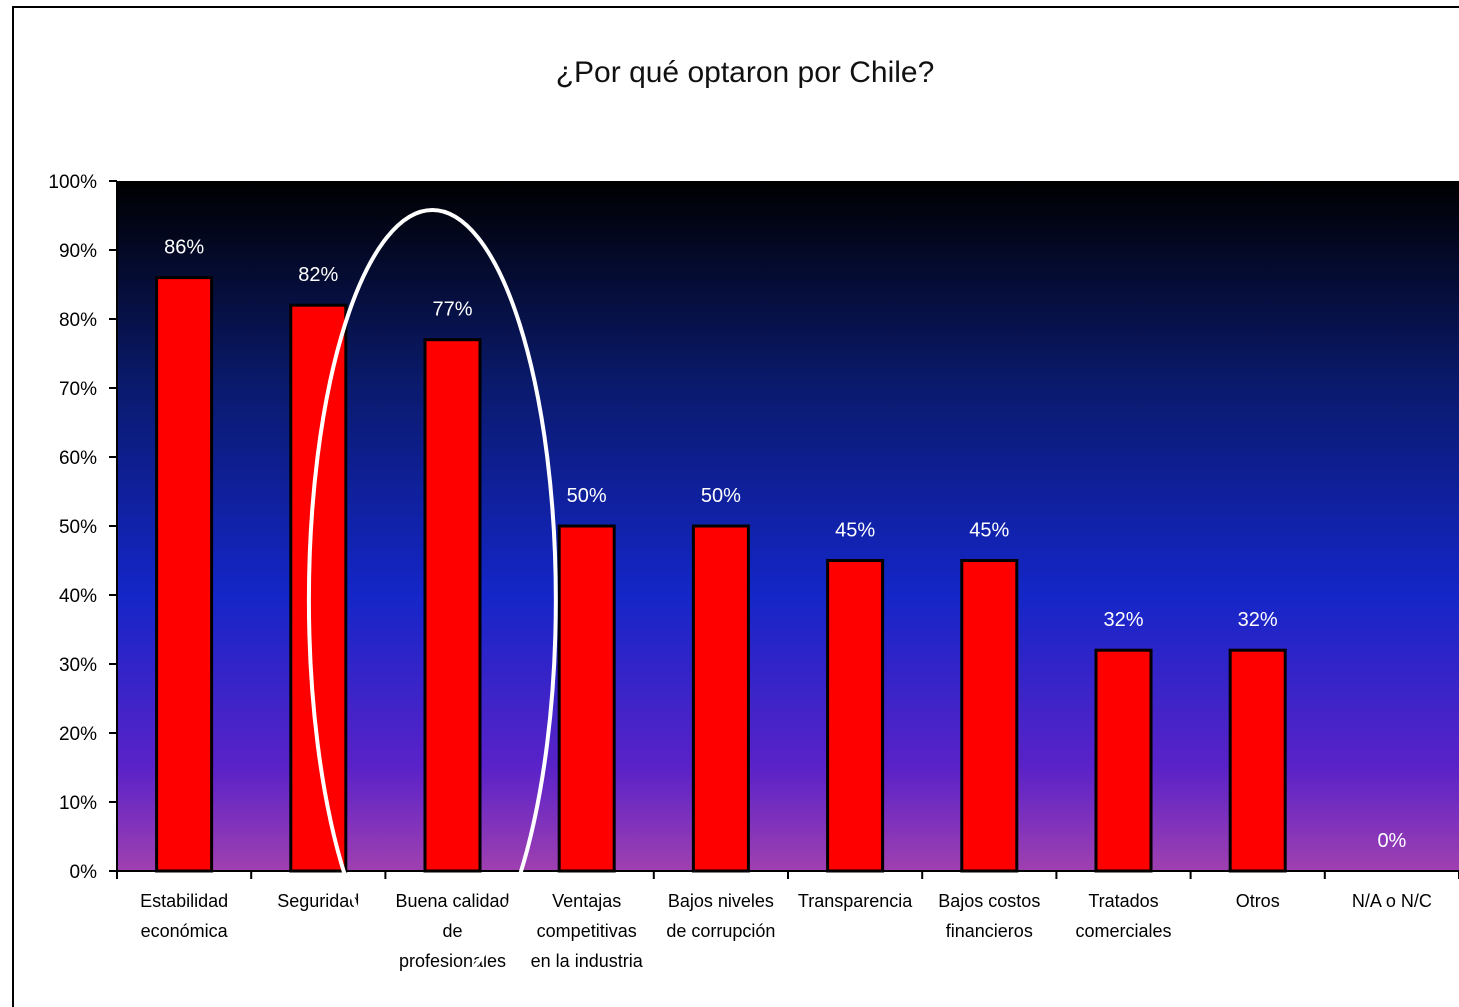 Image resolution: width=1459 pixels, height=1007 pixels. Describe the element at coordinates (720, 916) in the screenshot. I see `category-label: Bajos niveles de corrupción` at that location.